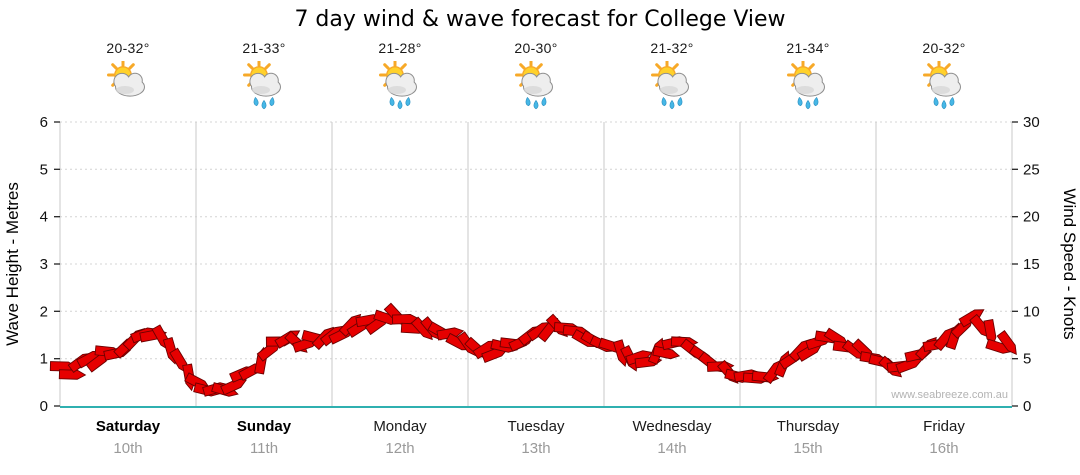  Describe the element at coordinates (1027, 359) in the screenshot. I see `y-axis-tick-label-right: 5` at that location.